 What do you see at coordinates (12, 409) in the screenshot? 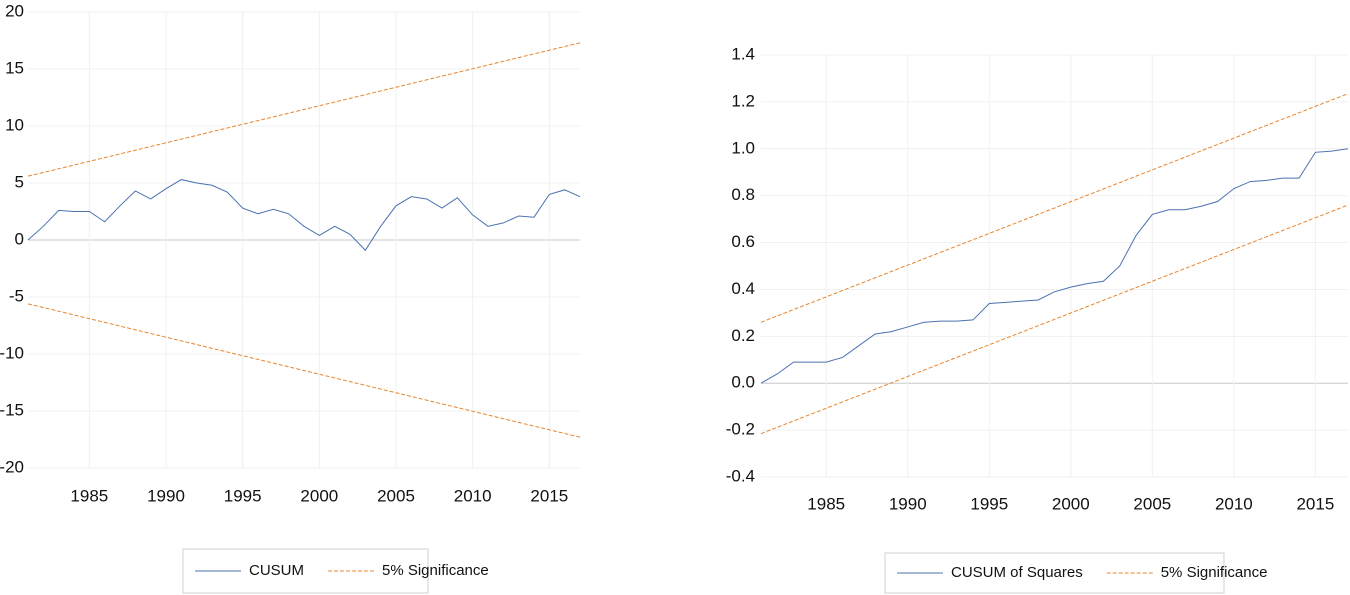
I see `y-tick-label: -15` at bounding box center [12, 409].